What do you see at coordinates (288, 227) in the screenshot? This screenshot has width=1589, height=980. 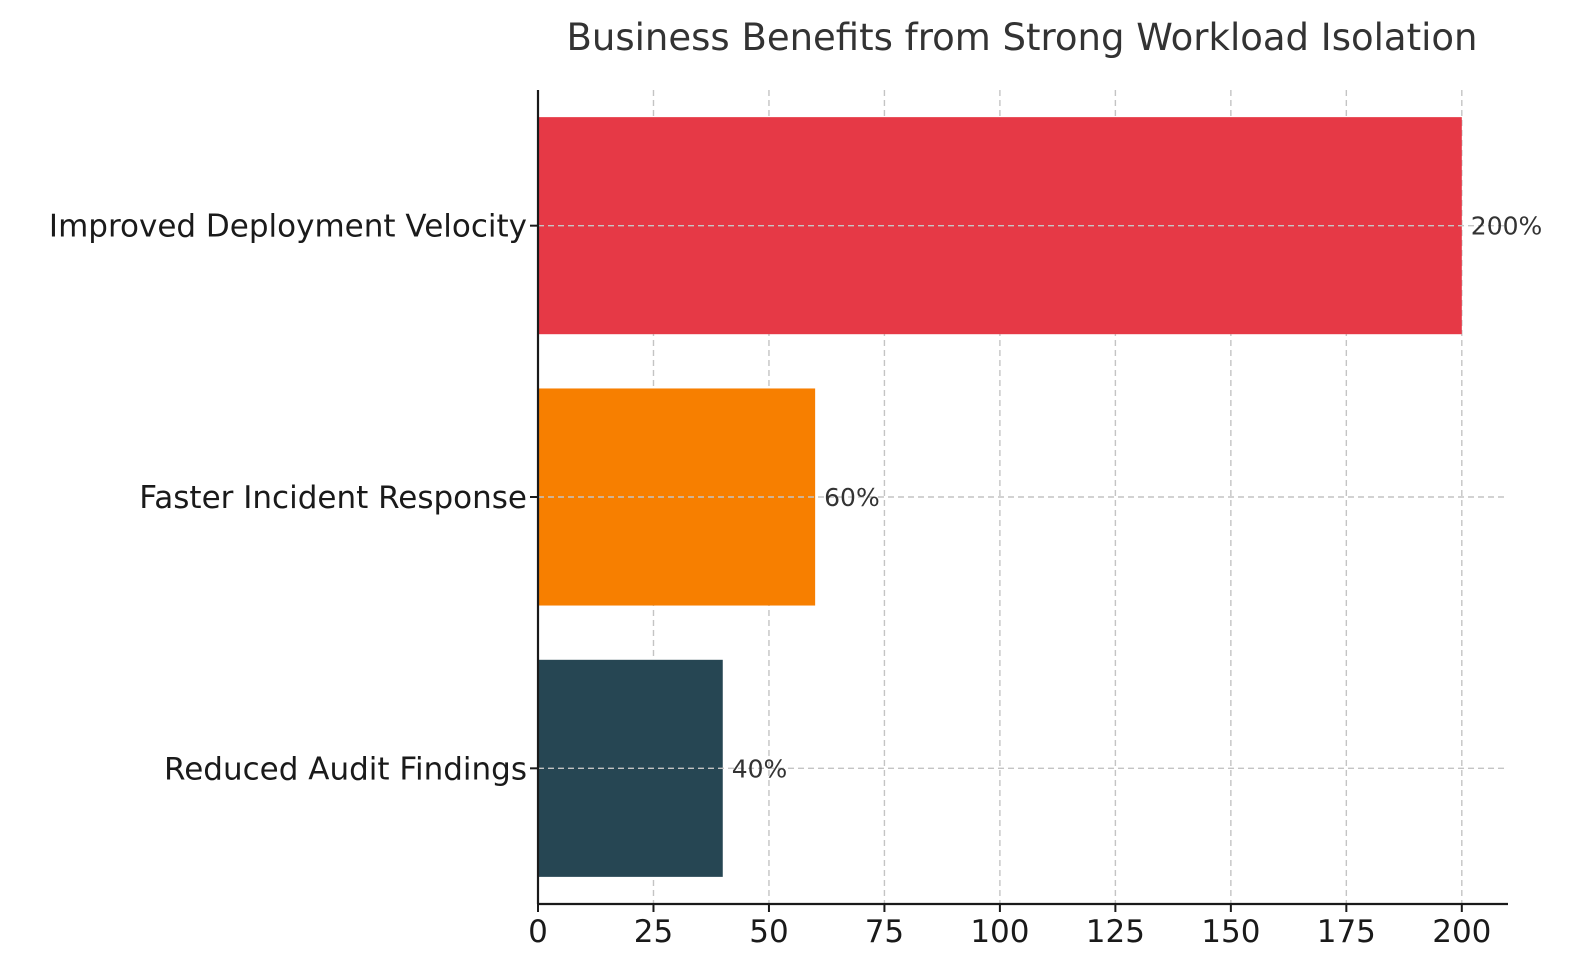 I see `category-label: Improved Deployment Velocity` at bounding box center [288, 227].